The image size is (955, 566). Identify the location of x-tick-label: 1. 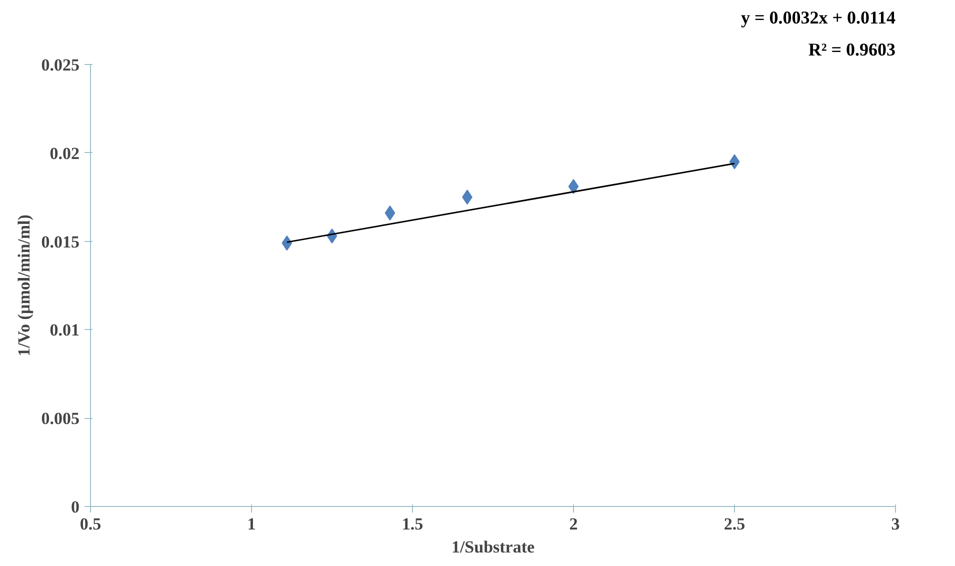
(251, 524).